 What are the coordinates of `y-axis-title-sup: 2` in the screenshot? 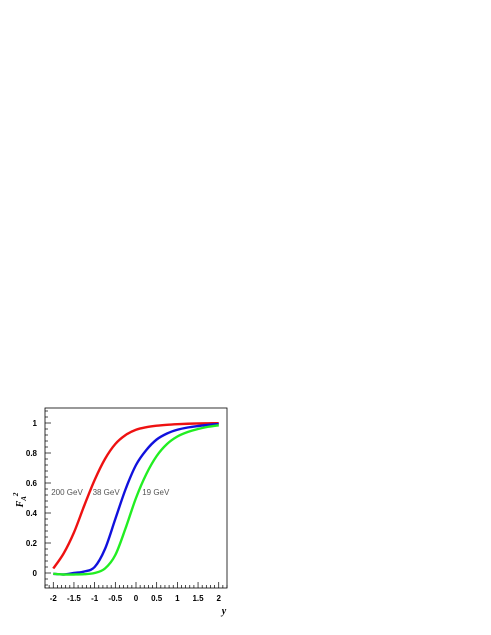 It's located at (16, 494).